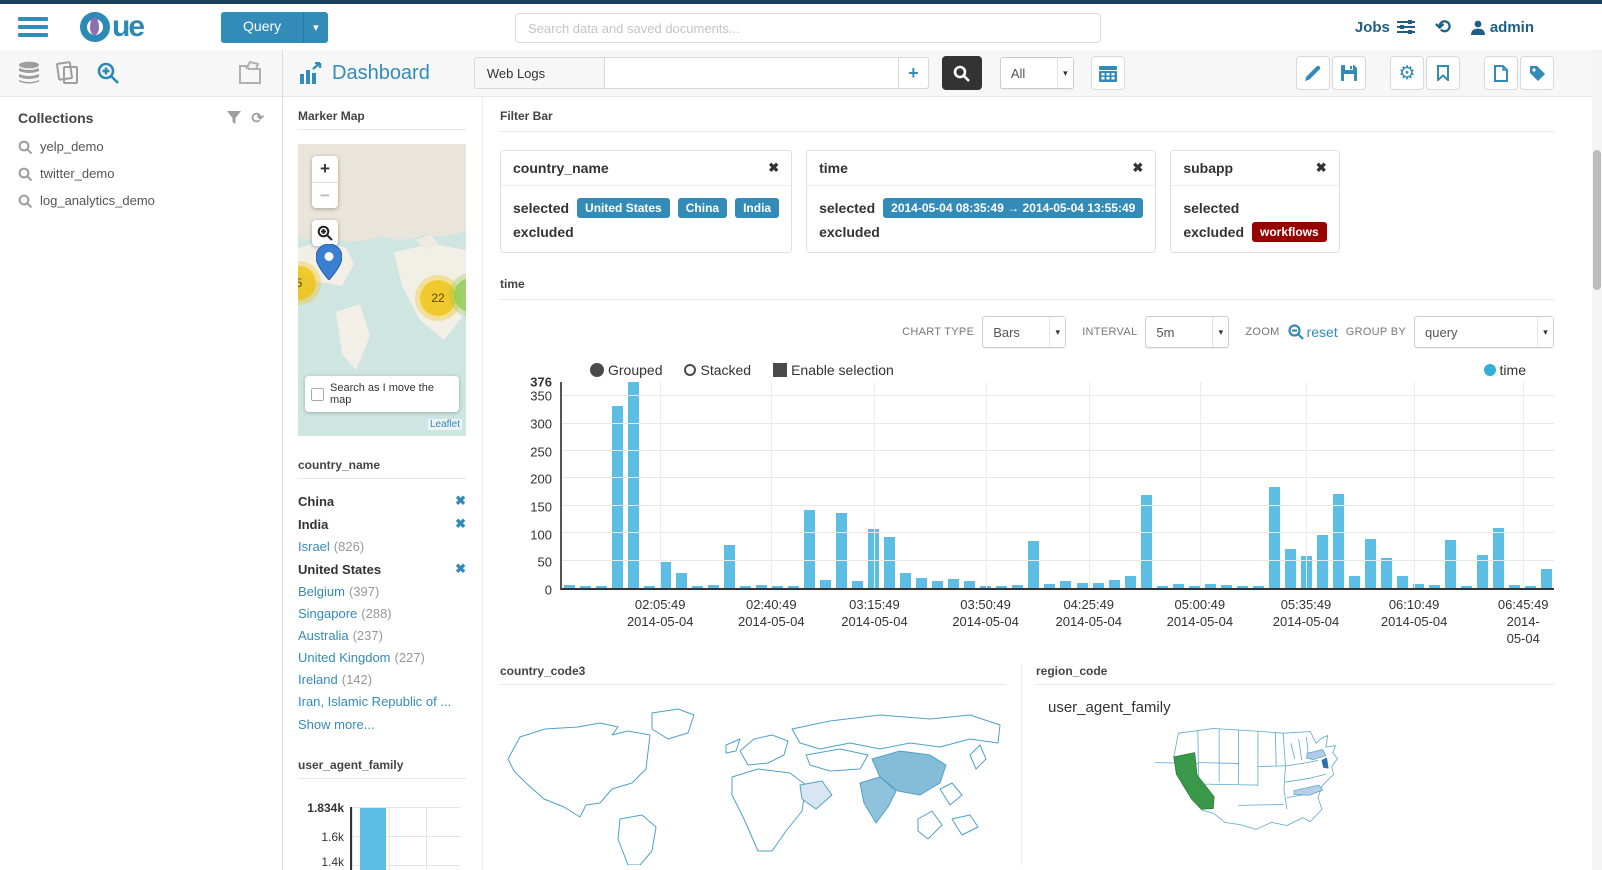 The height and width of the screenshot is (870, 1602). I want to click on stacked-radio: Stacked, so click(717, 370).